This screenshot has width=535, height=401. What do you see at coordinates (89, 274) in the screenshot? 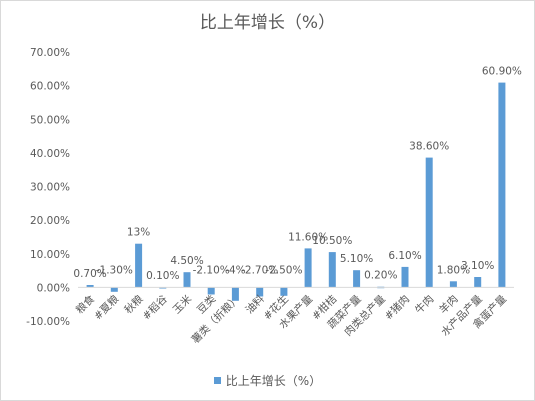
I see `data-label: 0.70%` at bounding box center [89, 274].